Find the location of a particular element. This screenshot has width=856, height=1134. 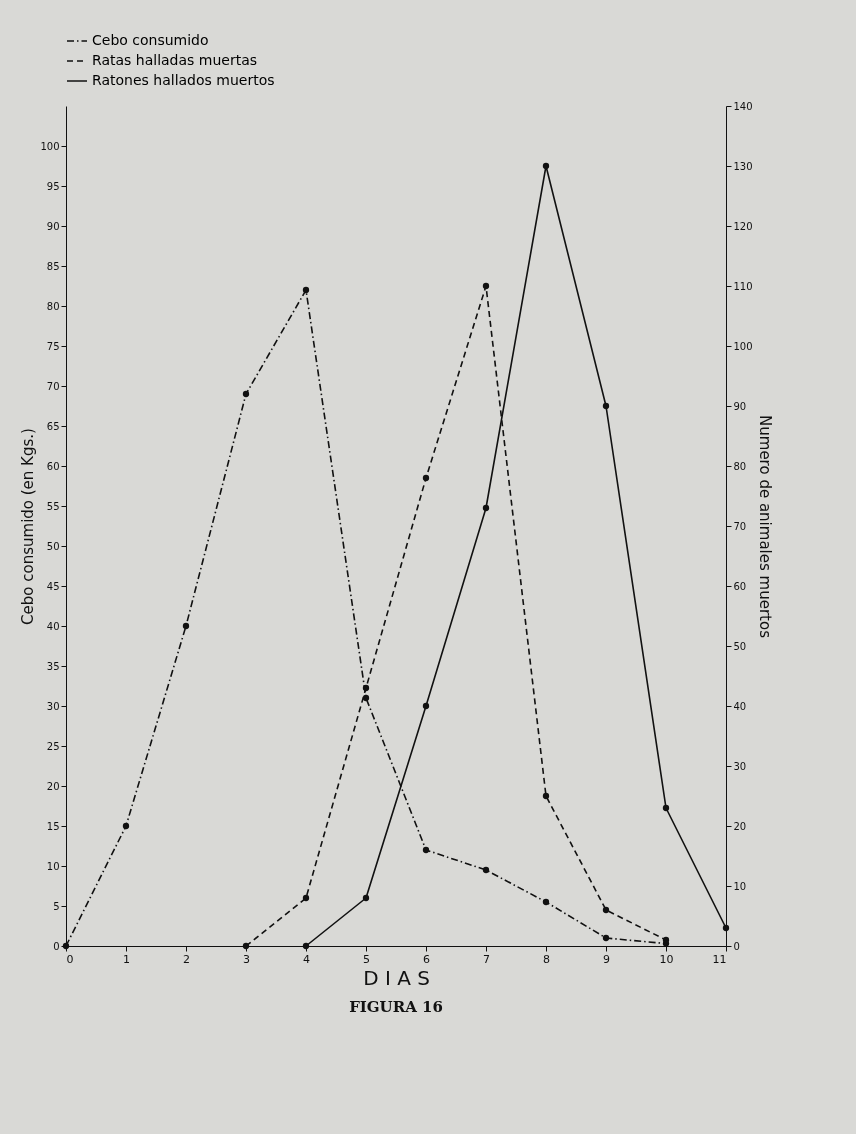

y-tick-label: 40 is located at coordinates (53, 626).